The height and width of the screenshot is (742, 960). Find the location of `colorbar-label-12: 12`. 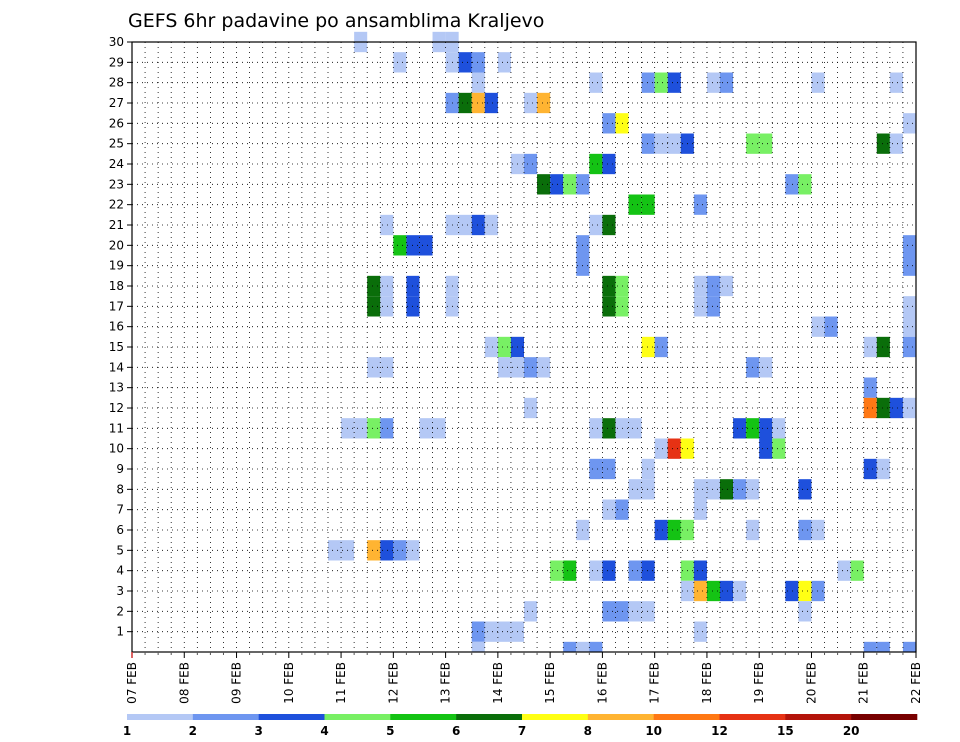

colorbar-label-12: 12 is located at coordinates (719, 731).